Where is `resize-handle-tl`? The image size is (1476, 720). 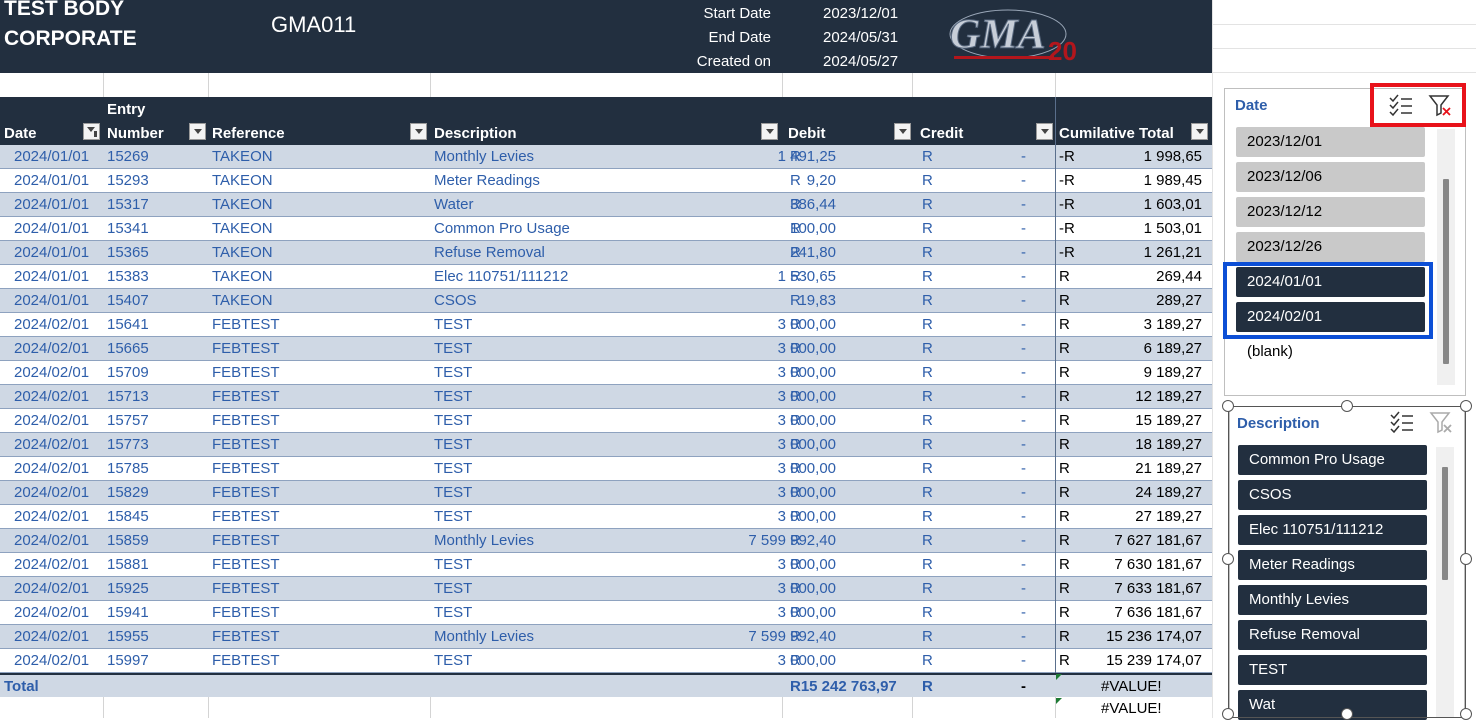
resize-handle-tl is located at coordinates (1228, 406).